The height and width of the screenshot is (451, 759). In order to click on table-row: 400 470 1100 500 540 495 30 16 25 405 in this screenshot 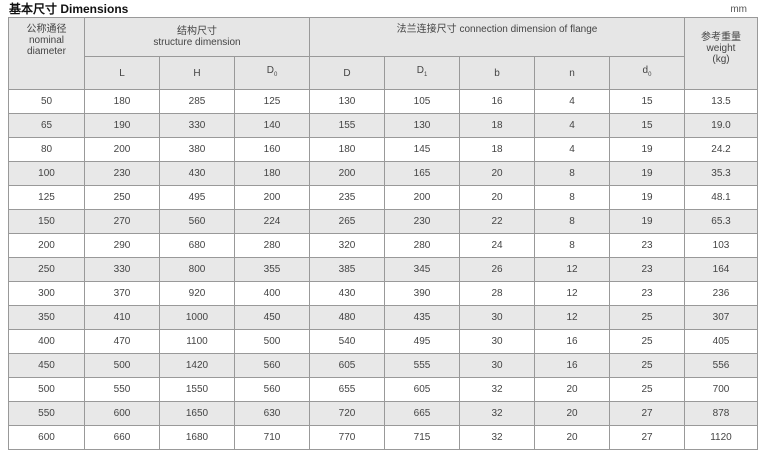, I will do `click(383, 341)`.